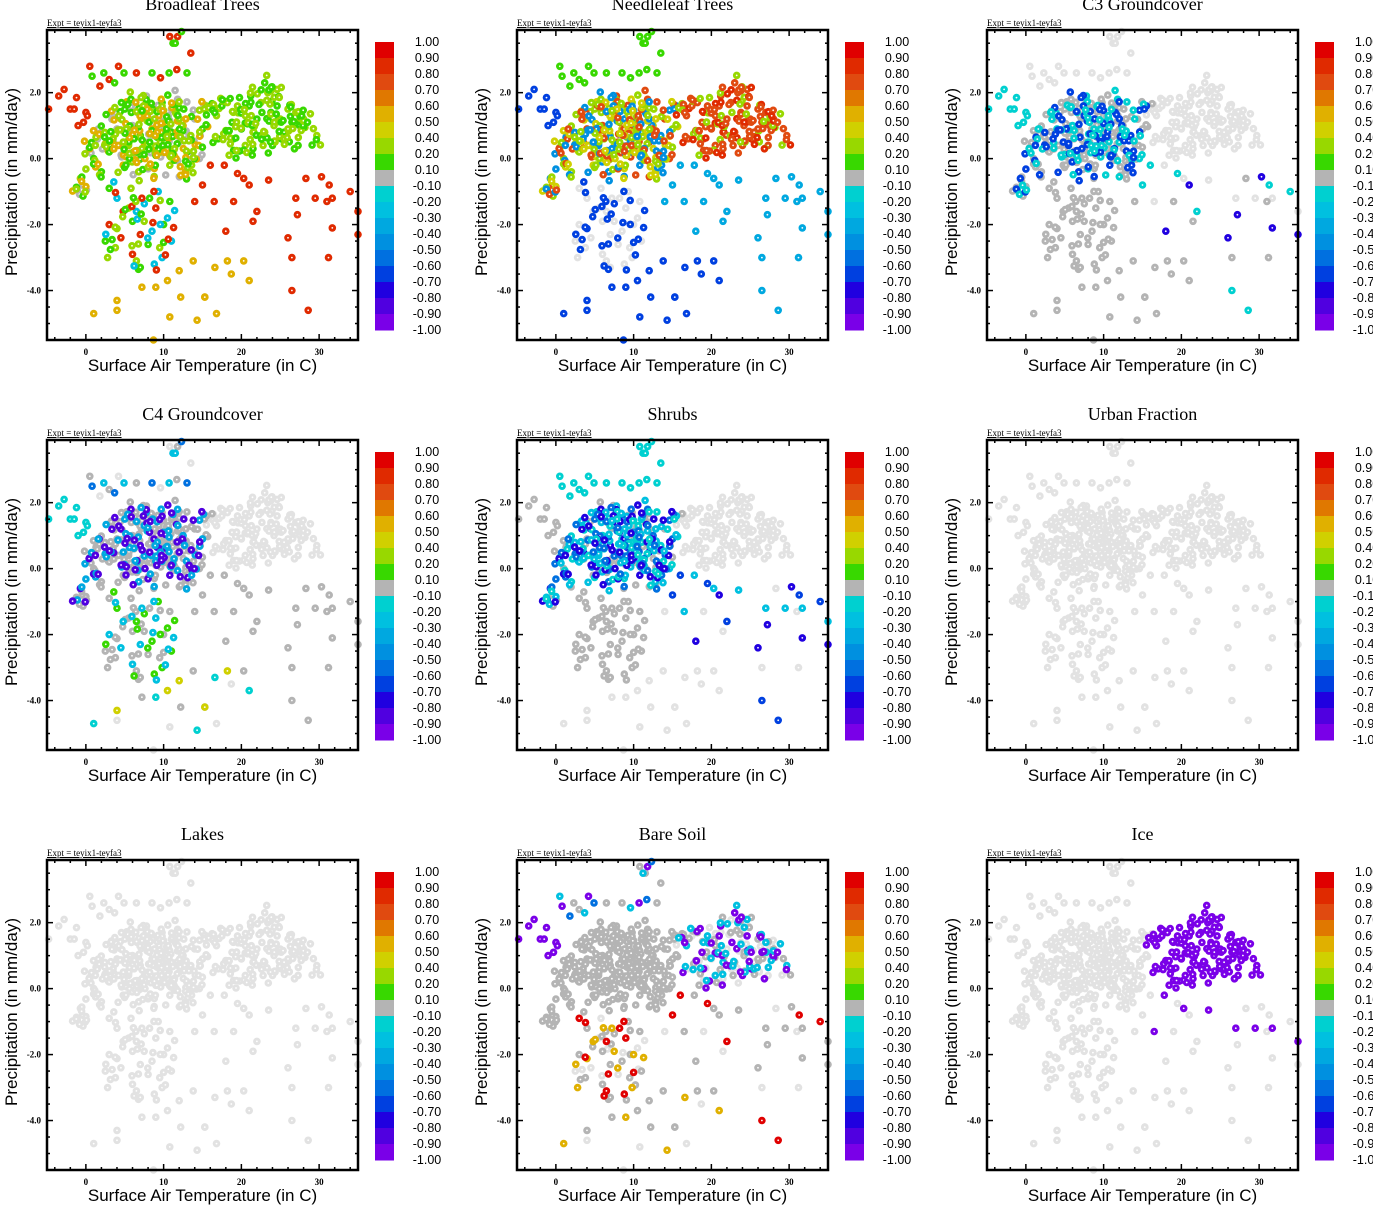 The width and height of the screenshot is (1373, 1230). Describe the element at coordinates (854, 98) in the screenshot. I see `colorbar-swatch` at that location.